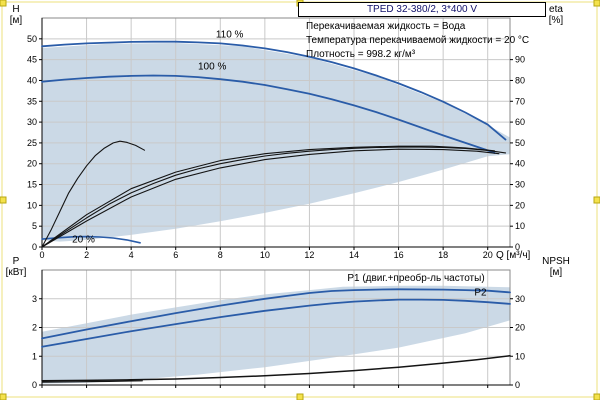  What do you see at coordinates (32, 143) in the screenshot?
I see `svg-text: 25` at bounding box center [32, 143].